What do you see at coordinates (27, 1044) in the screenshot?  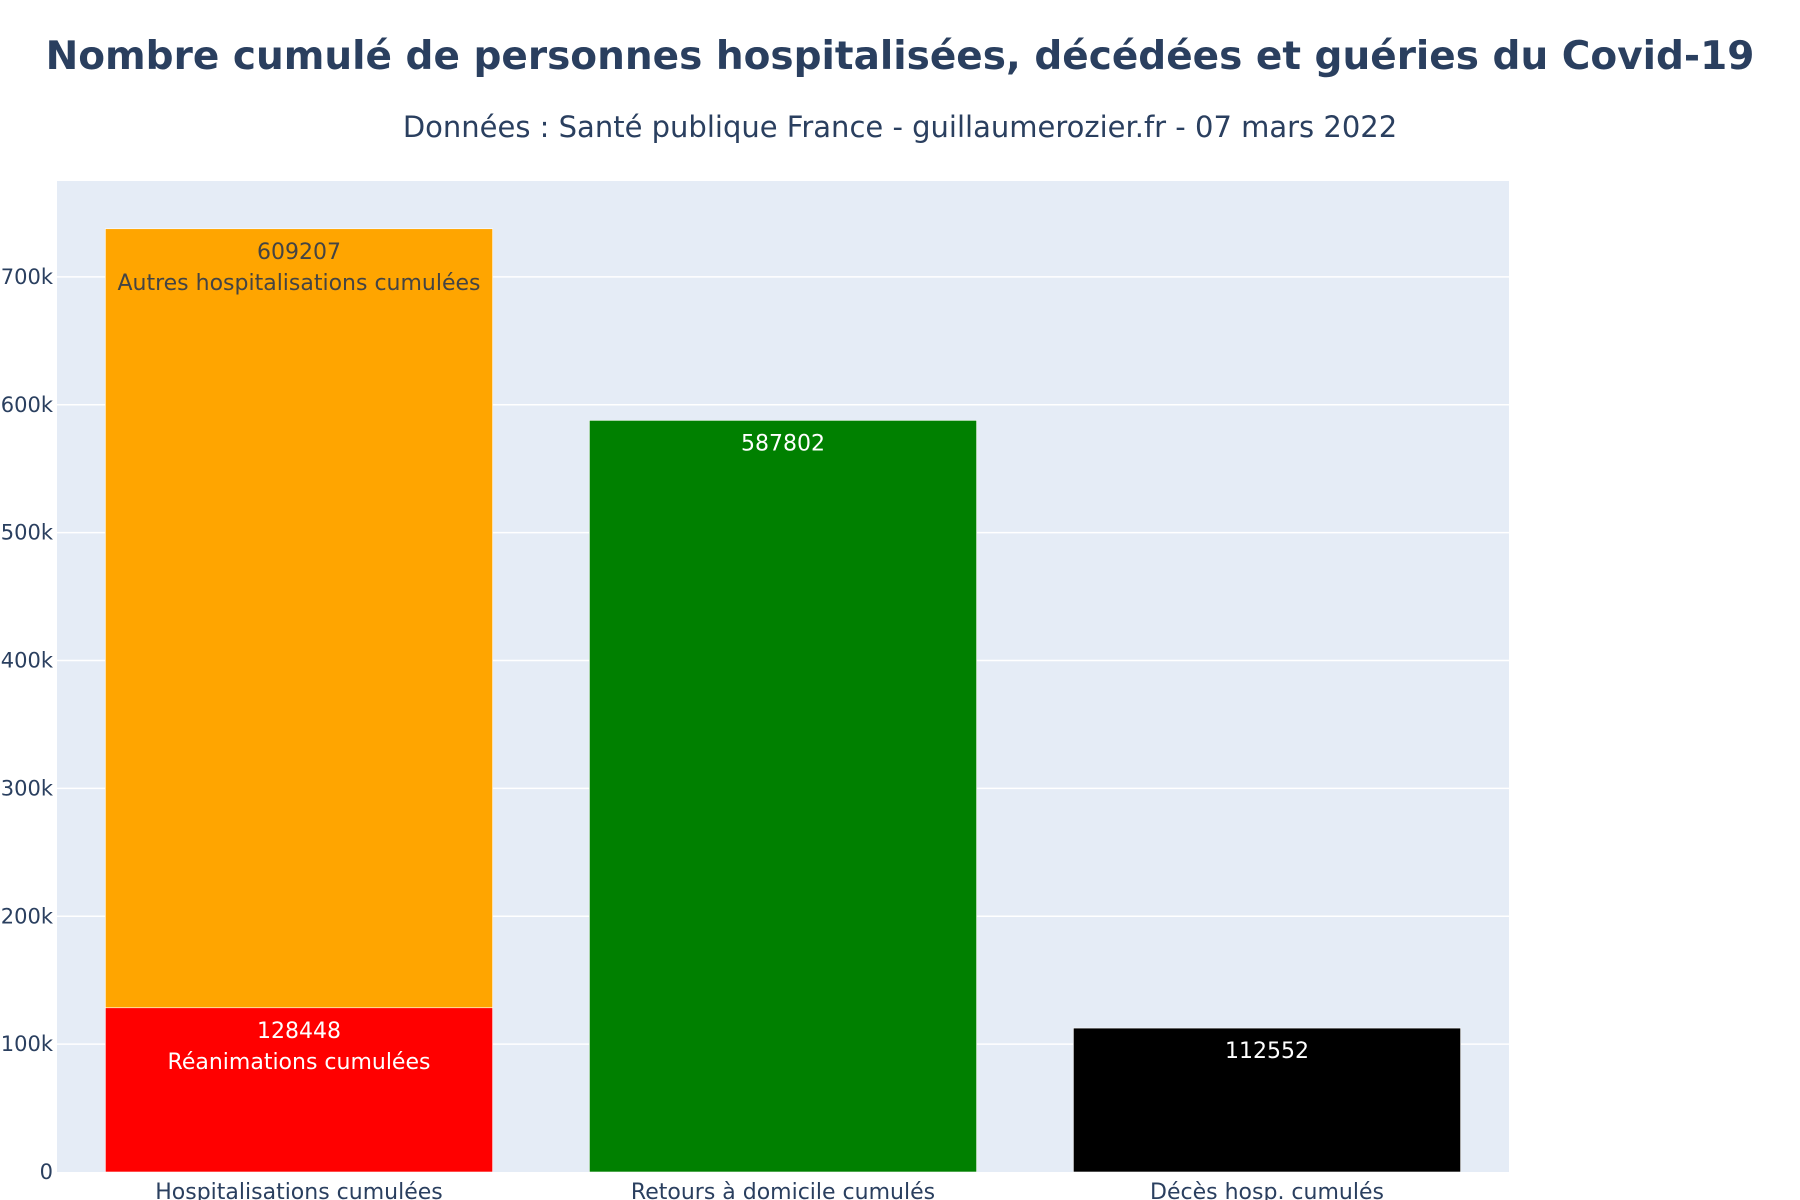 I see `y-tick-label: 100k` at bounding box center [27, 1044].